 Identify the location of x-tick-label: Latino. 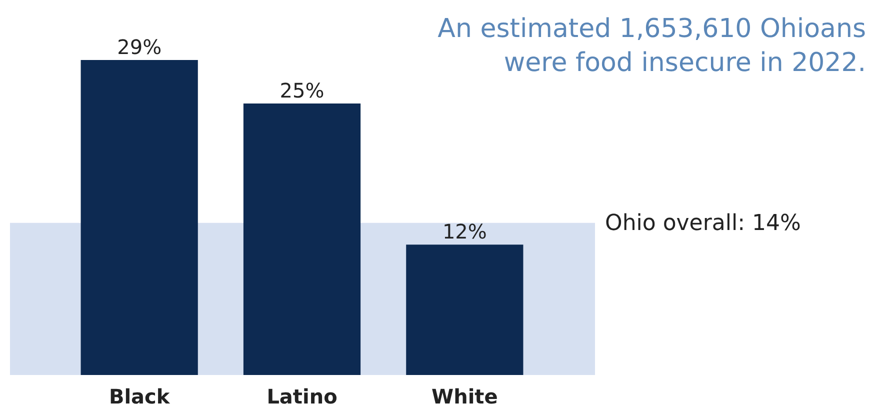
(302, 396).